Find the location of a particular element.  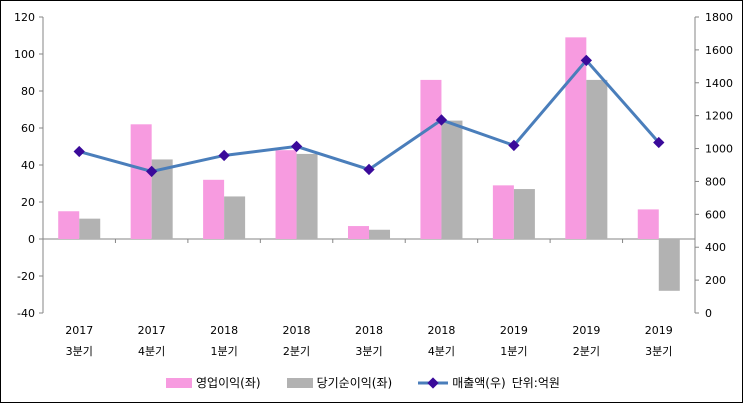

right-tick-label: 1600 is located at coordinates (719, 50).